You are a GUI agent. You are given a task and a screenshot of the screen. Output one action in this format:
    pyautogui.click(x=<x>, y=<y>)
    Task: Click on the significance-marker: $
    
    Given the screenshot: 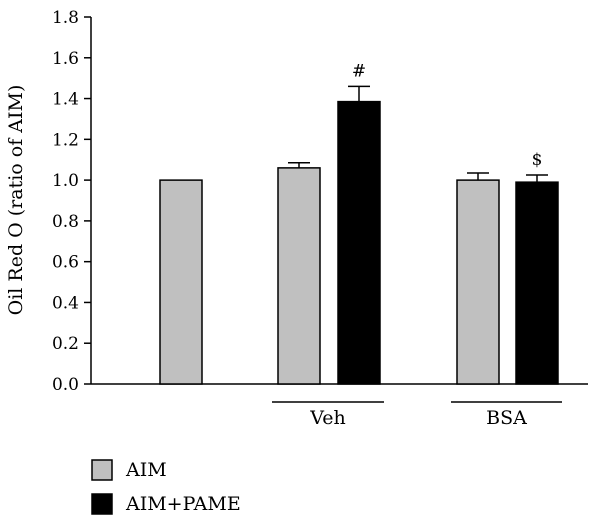 What is the action you would take?
    pyautogui.click(x=537, y=160)
    